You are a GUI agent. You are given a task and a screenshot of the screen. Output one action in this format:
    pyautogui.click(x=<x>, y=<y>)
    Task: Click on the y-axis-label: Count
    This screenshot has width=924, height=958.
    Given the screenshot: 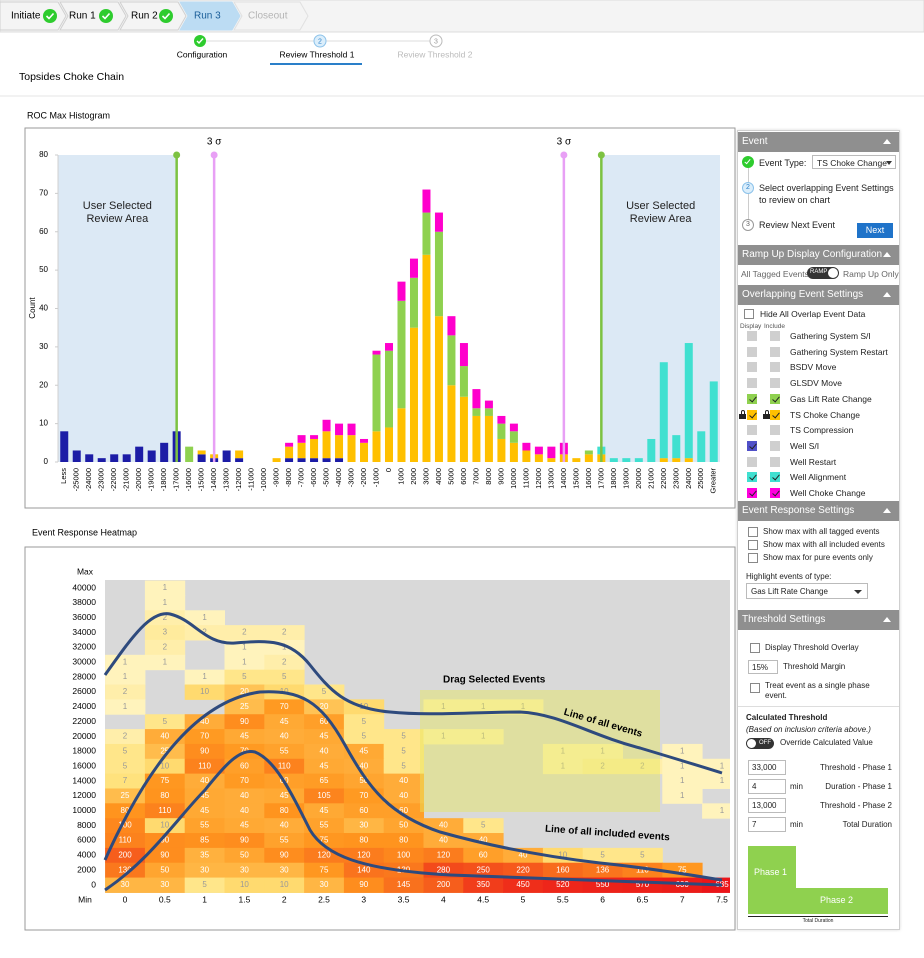 What is the action you would take?
    pyautogui.click(x=32, y=308)
    